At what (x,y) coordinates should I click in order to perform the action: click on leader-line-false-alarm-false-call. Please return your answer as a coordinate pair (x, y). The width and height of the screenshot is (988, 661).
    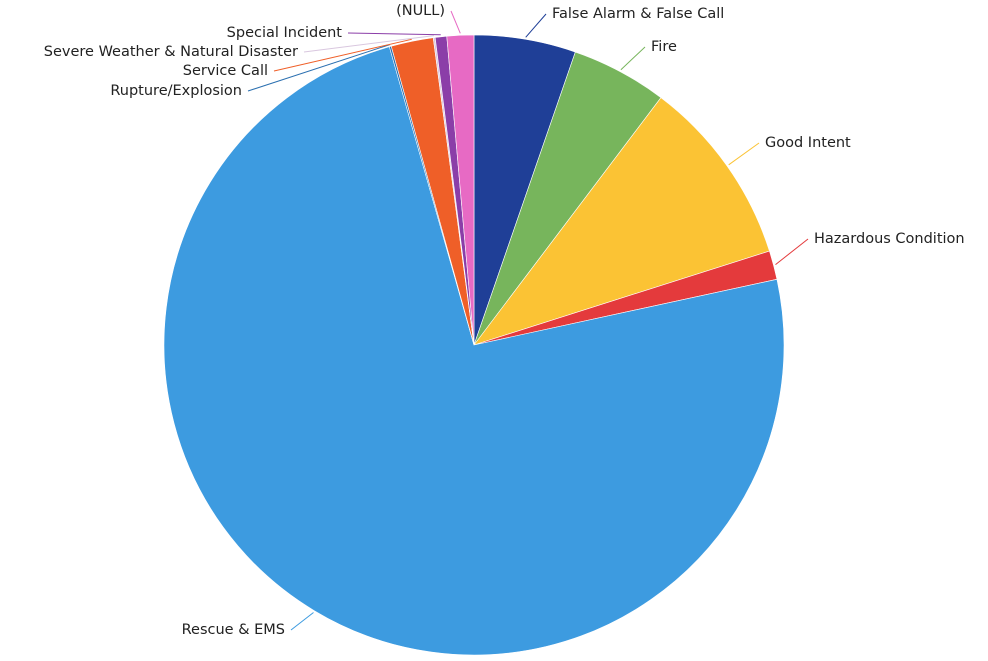
    Looking at the image, I should click on (536, 25).